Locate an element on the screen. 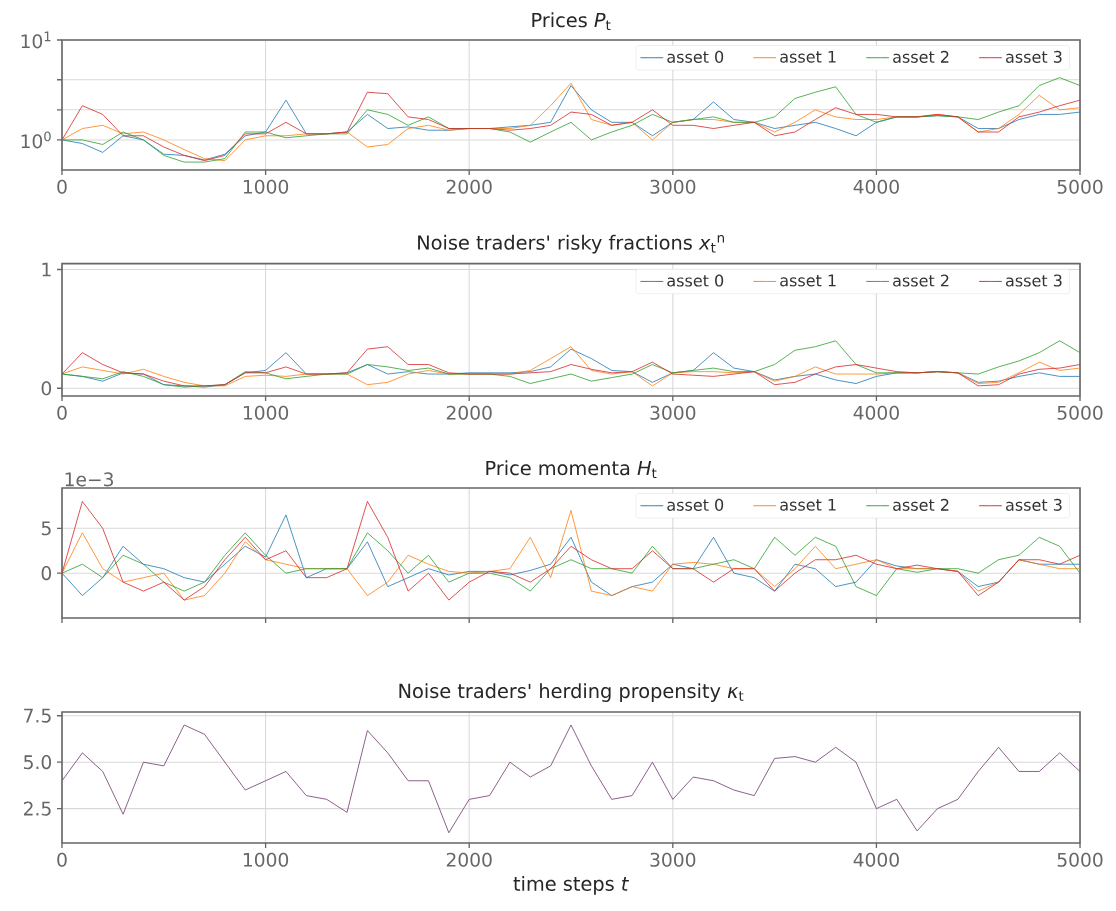 The image size is (1116, 911). chart-title: Noise traders' risky fractions x$_{t}$n is located at coordinates (571, 244).